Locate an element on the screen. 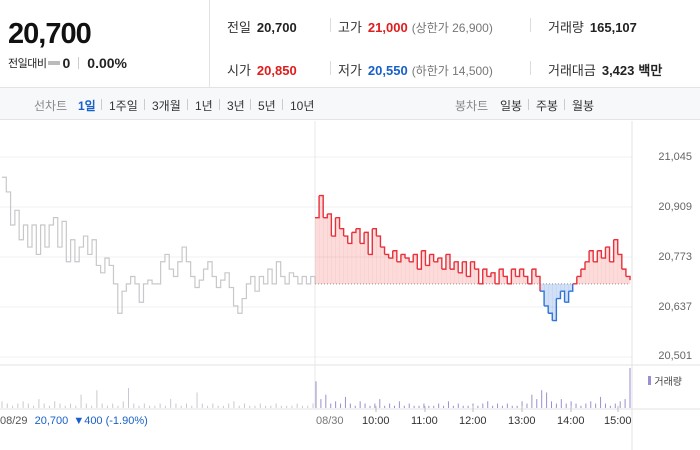 This screenshot has width=700, height=450. tab-daily: 일봉 is located at coordinates (511, 106).